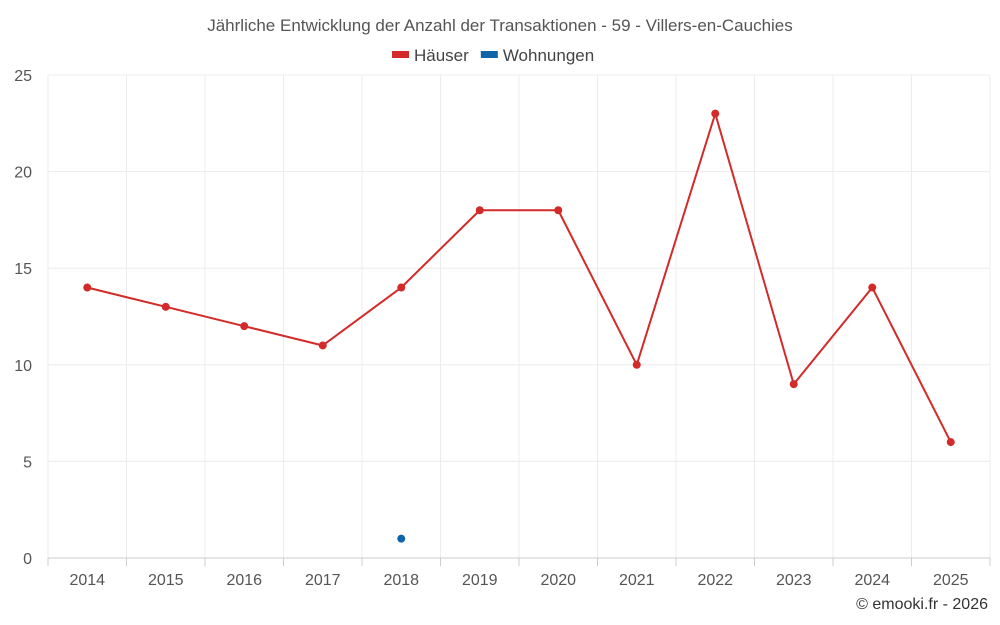 Image resolution: width=1000 pixels, height=625 pixels. What do you see at coordinates (401, 580) in the screenshot?
I see `x-tick-label: 2018` at bounding box center [401, 580].